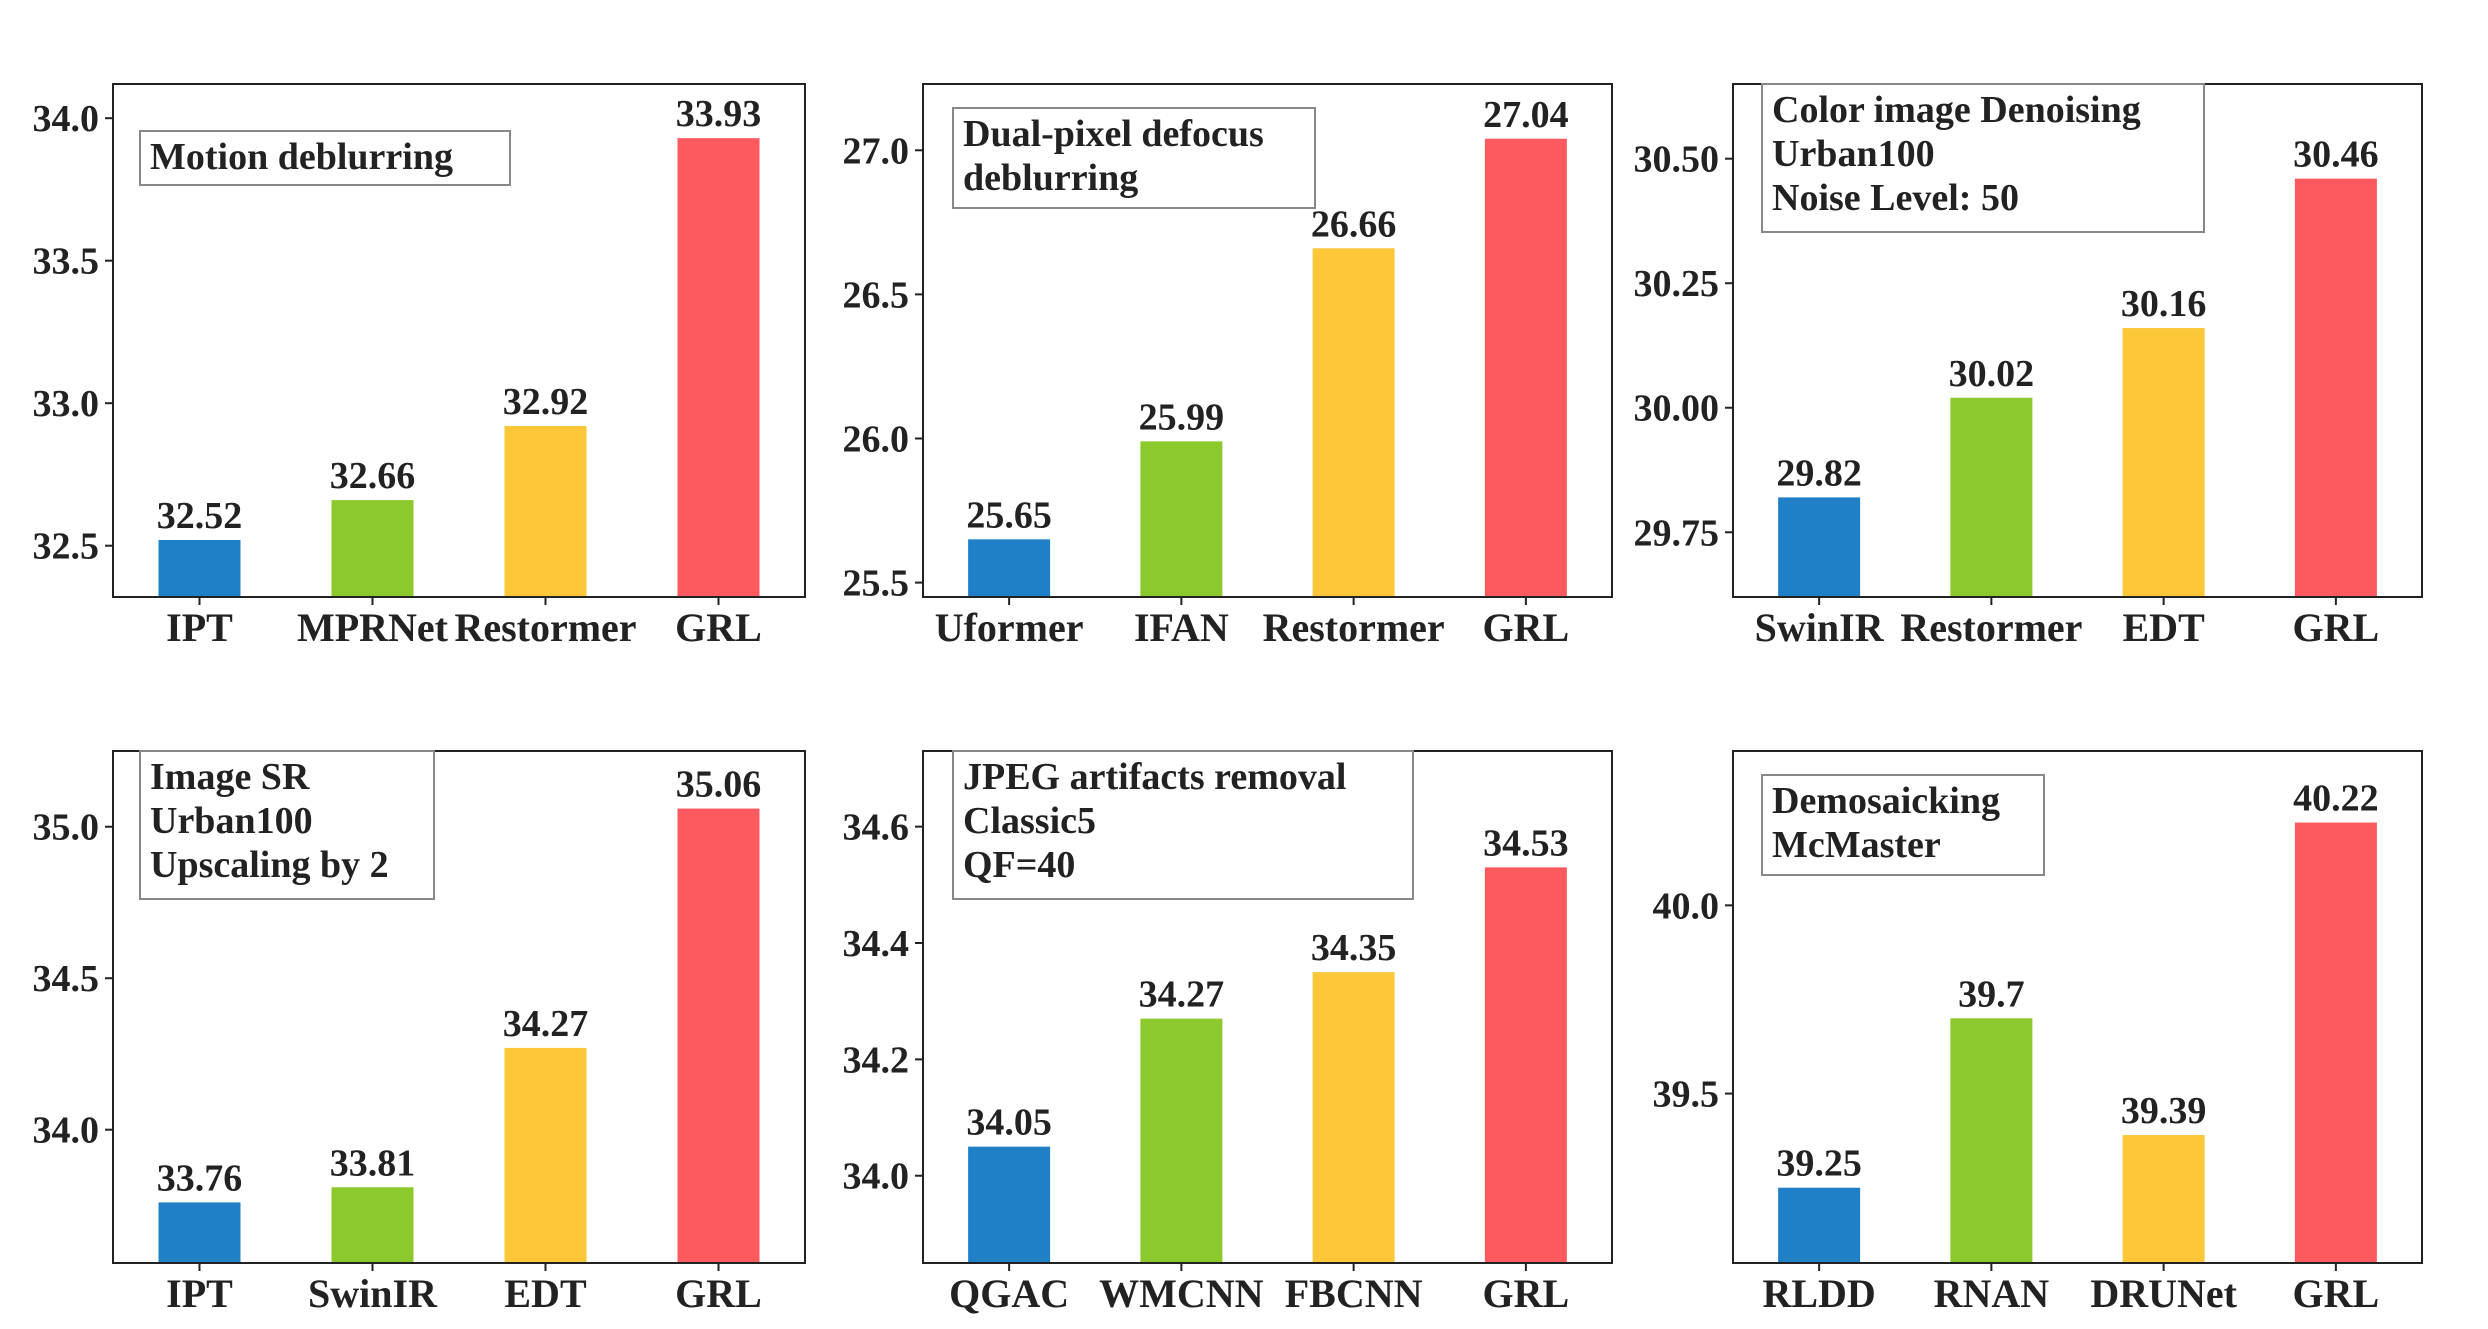 Image resolution: width=2488 pixels, height=1329 pixels. Describe the element at coordinates (1956, 110) in the screenshot. I see `annotation-text: Color image Denoising` at that location.